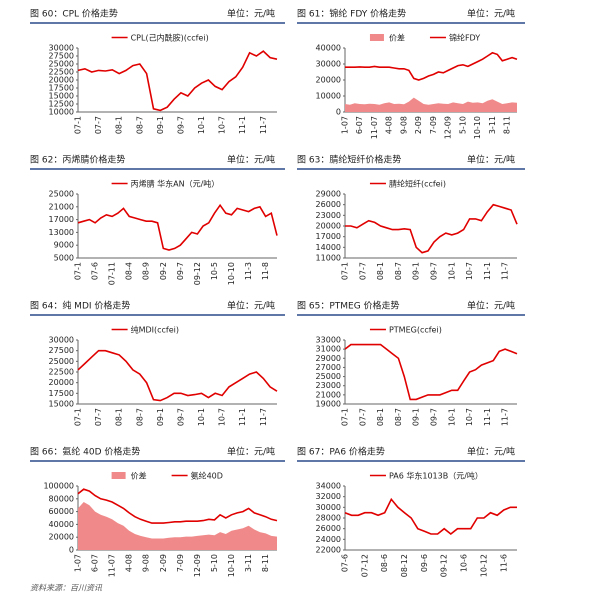 The image size is (595, 602). What do you see at coordinates (328, 539) in the screenshot?
I see `y-tick-label: 24000` at bounding box center [328, 539].